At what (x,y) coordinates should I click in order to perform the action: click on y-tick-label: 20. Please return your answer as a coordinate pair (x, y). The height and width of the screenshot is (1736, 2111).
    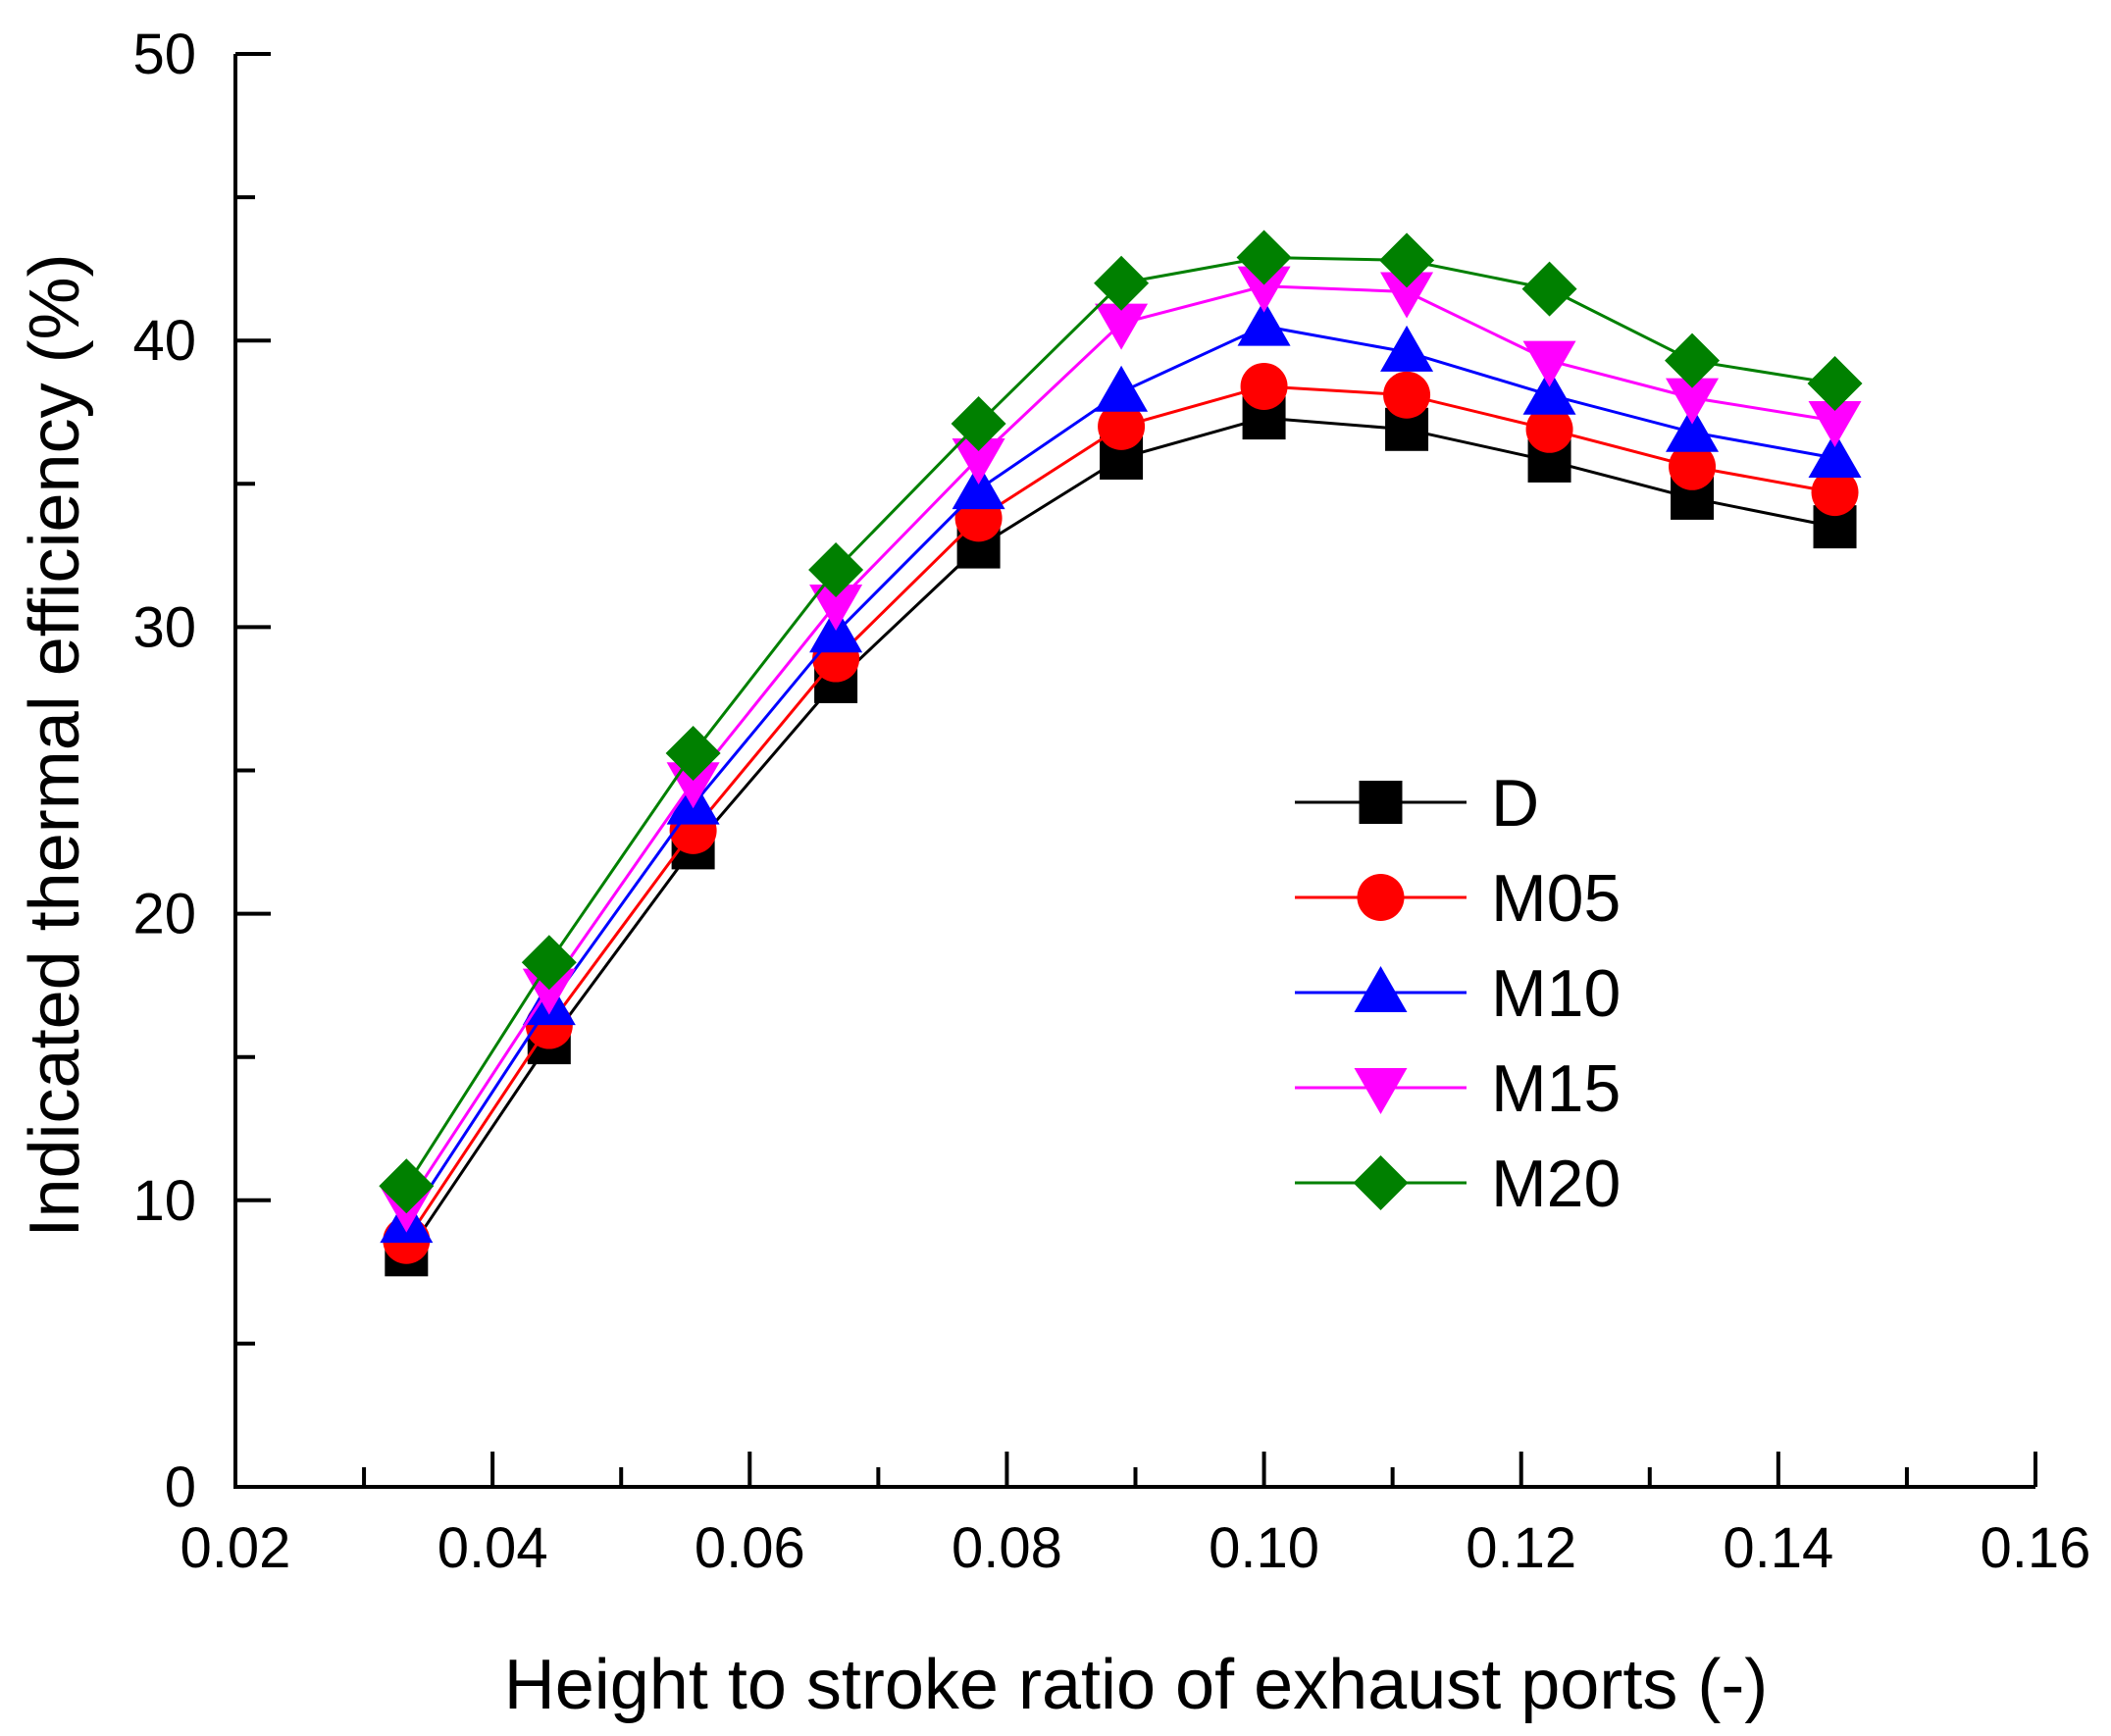
    Looking at the image, I should click on (164, 915).